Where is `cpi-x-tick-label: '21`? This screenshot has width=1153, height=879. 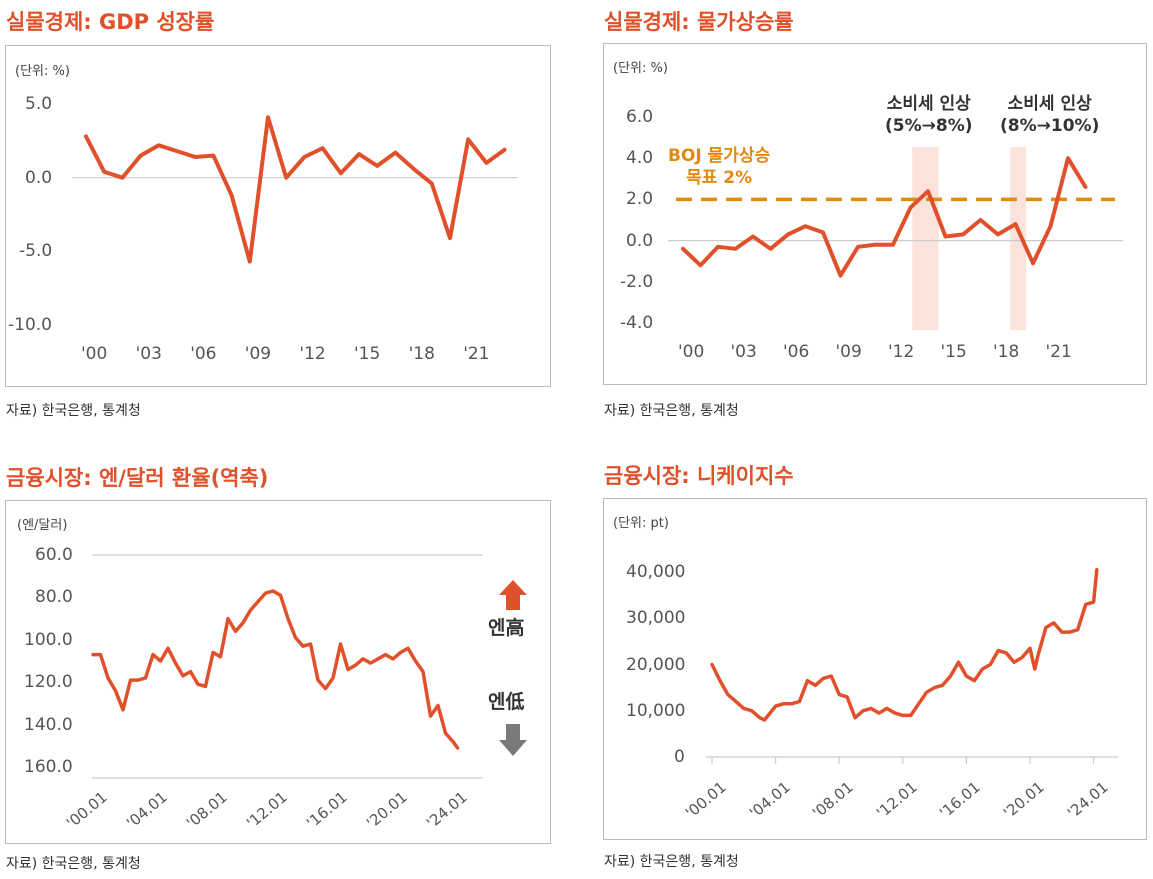
cpi-x-tick-label: '21 is located at coordinates (1058, 352).